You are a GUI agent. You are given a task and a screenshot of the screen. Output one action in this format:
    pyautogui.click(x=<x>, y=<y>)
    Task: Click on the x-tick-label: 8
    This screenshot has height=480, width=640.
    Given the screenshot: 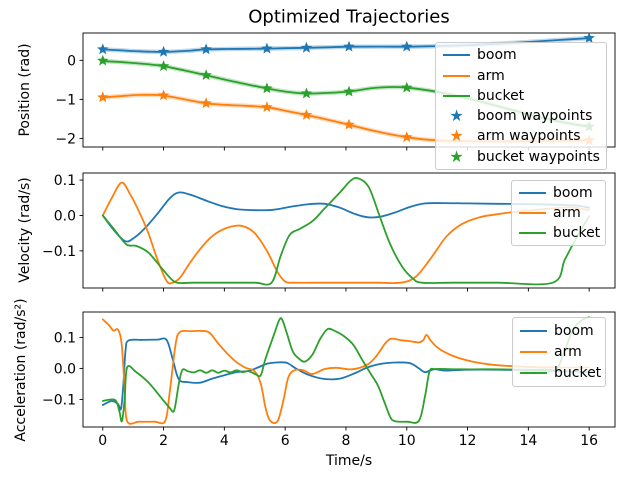 What is the action you would take?
    pyautogui.click(x=345, y=441)
    